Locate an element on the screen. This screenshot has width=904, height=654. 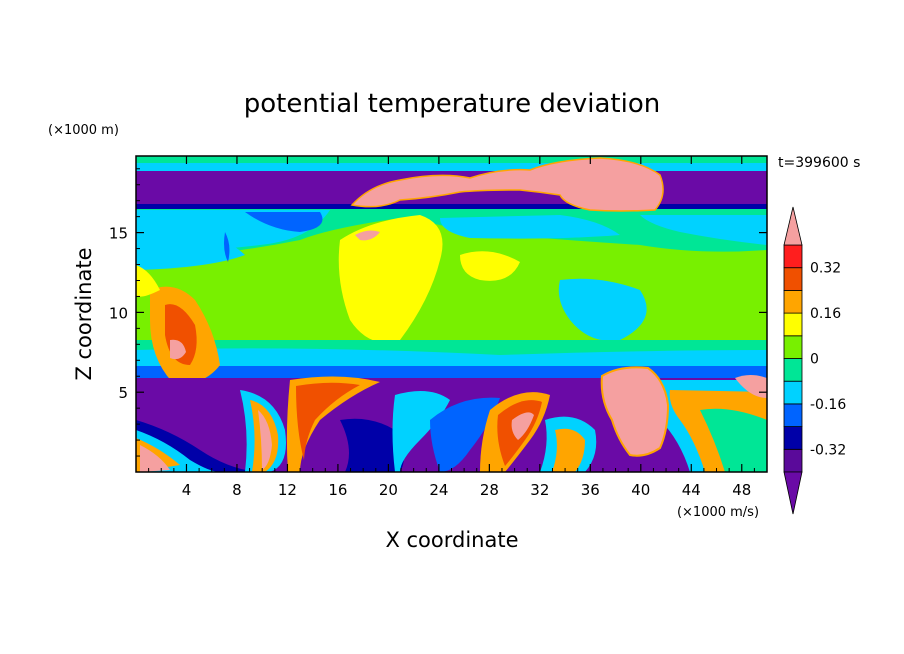
x-tick-label: 20 is located at coordinates (388, 490).